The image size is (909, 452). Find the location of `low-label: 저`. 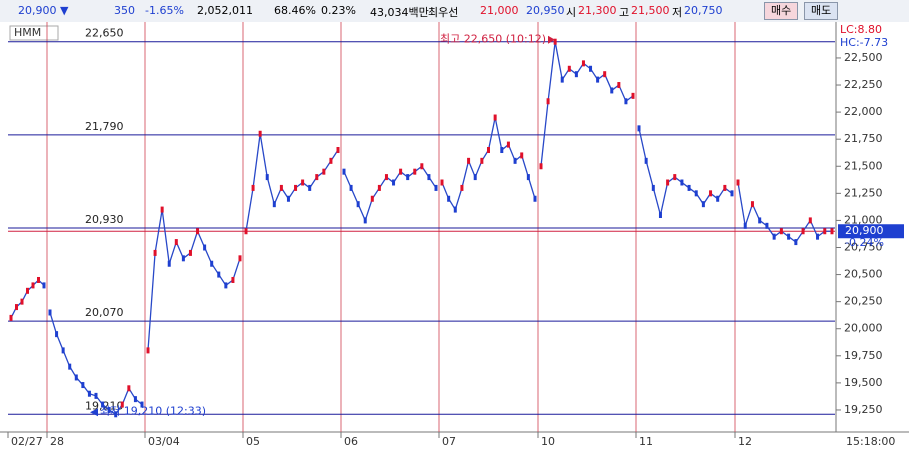

low-label: 저 is located at coordinates (677, 12).